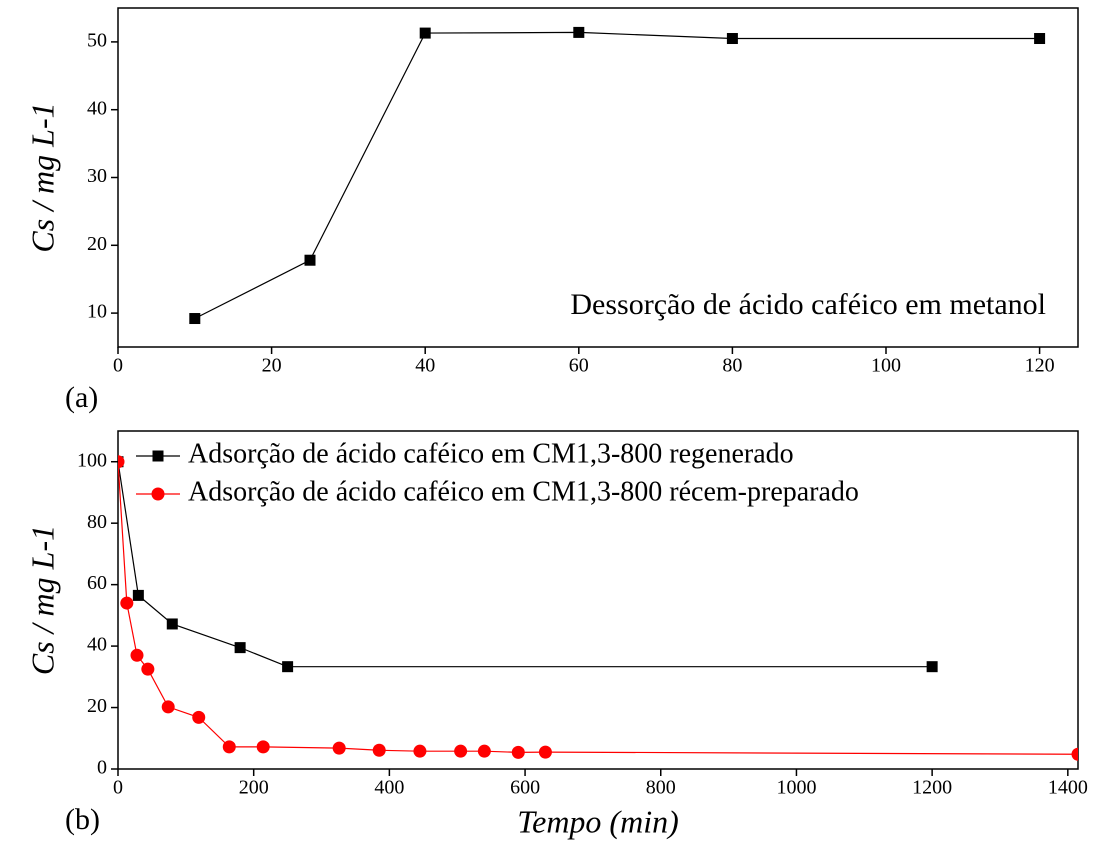 This screenshot has height=843, width=1108. Describe the element at coordinates (579, 366) in the screenshot. I see `x-tick-label: 60` at that location.